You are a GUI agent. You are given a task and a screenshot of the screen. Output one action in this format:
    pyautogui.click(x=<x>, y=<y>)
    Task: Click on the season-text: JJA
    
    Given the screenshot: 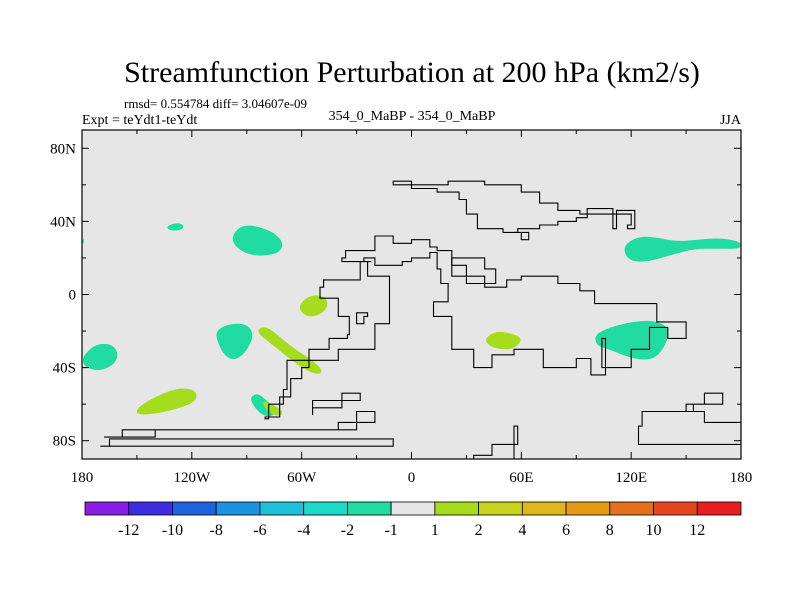 What is the action you would take?
    pyautogui.click(x=731, y=120)
    